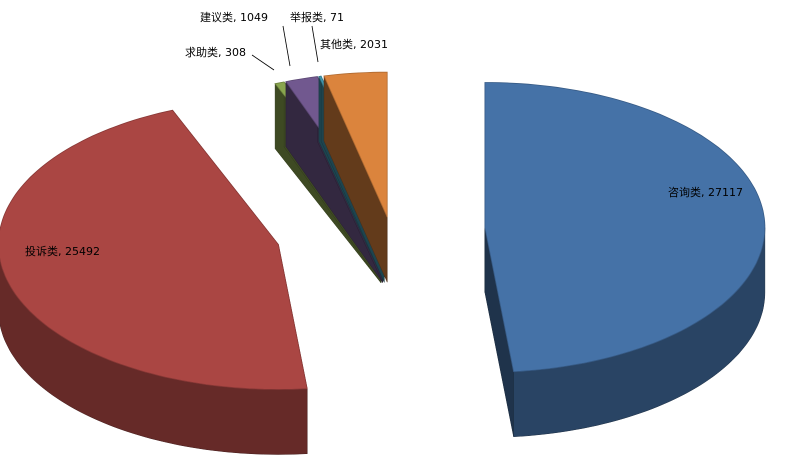 This screenshot has height=464, width=786. I want to click on data-label: 咨询类, 27117, so click(705, 192).